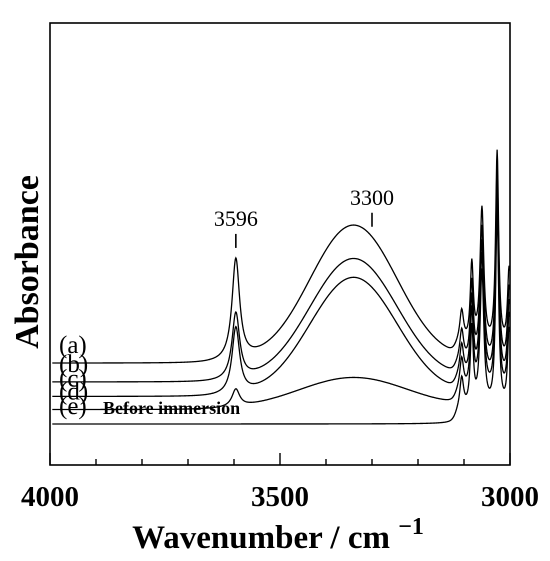 This screenshot has height=561, width=550. What do you see at coordinates (27, 262) in the screenshot?
I see `y-axis-label: Absorbance` at bounding box center [27, 262].